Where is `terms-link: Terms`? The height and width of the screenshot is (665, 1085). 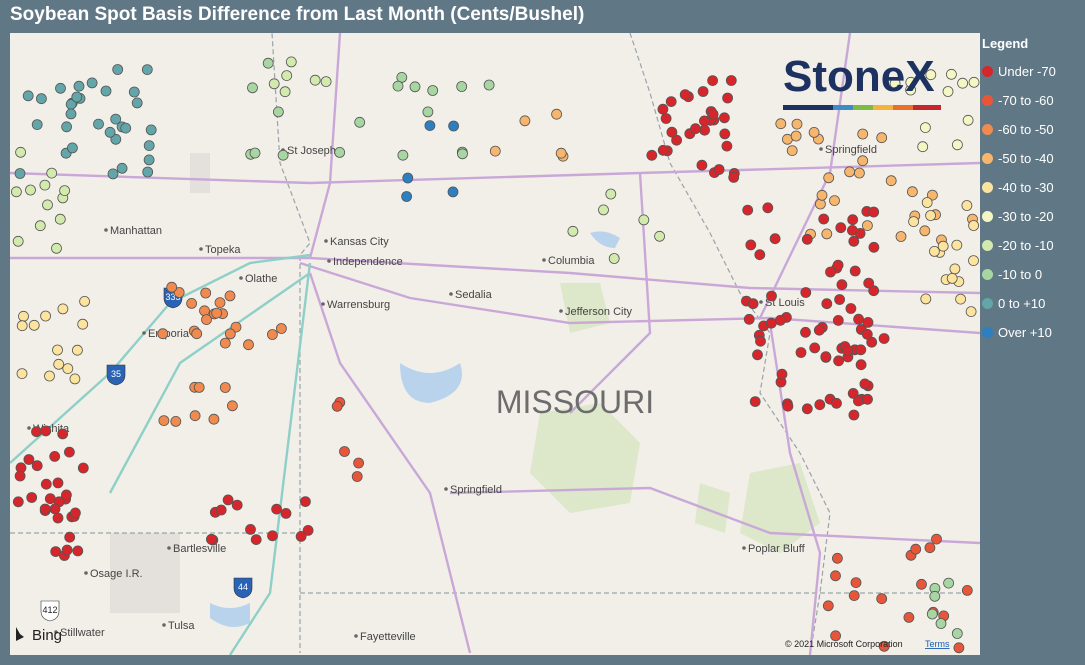
terms-link: Terms is located at coordinates (937, 644).